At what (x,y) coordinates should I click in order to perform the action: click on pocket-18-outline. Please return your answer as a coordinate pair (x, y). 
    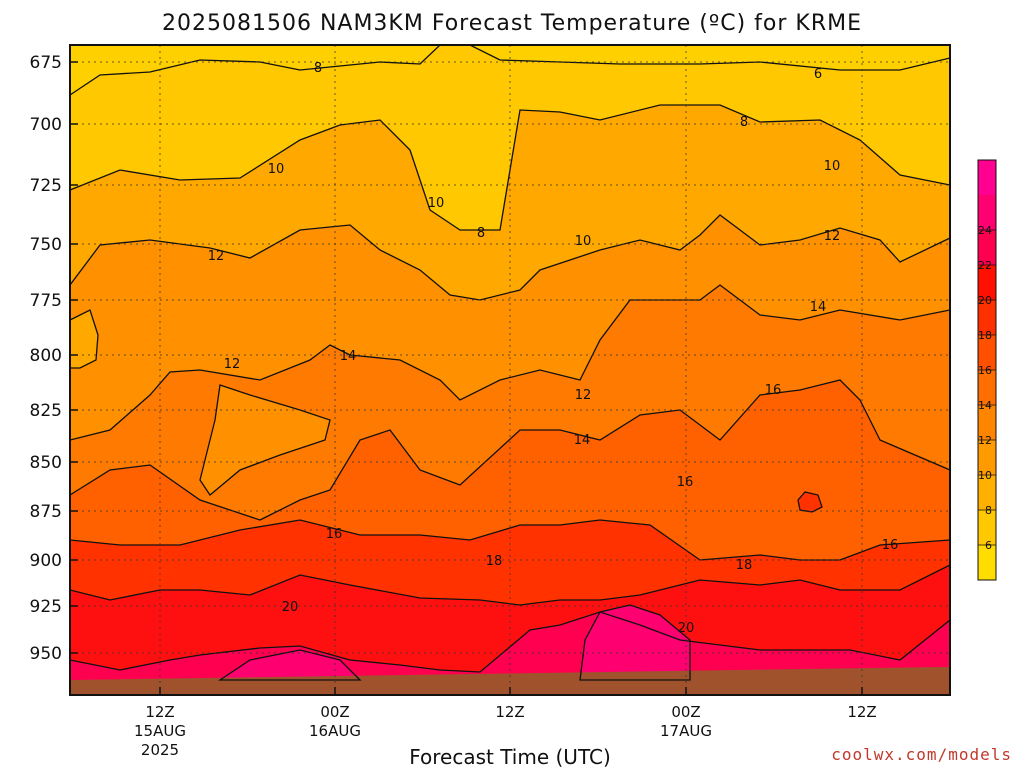
    Looking at the image, I should click on (810, 502).